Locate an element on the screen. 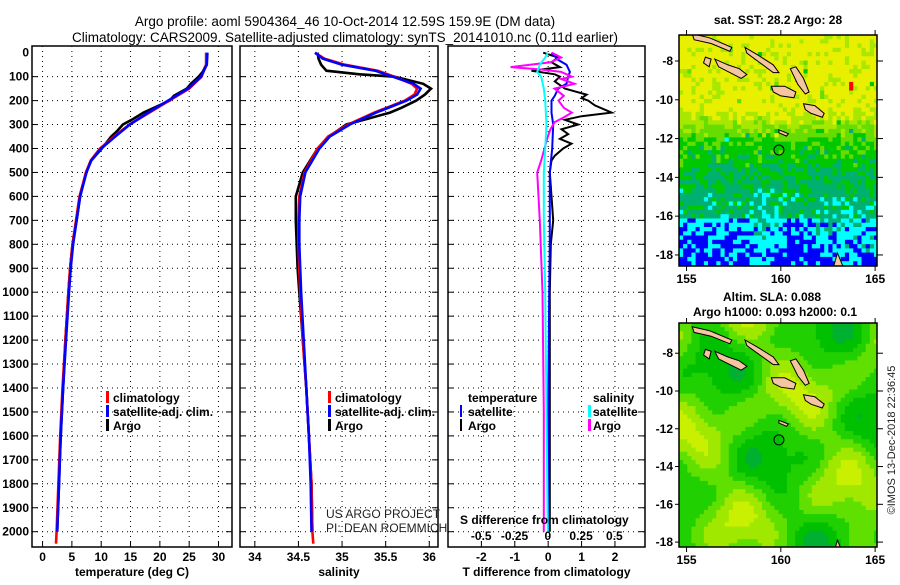  series-line-salinity-argo is located at coordinates (543, 292).